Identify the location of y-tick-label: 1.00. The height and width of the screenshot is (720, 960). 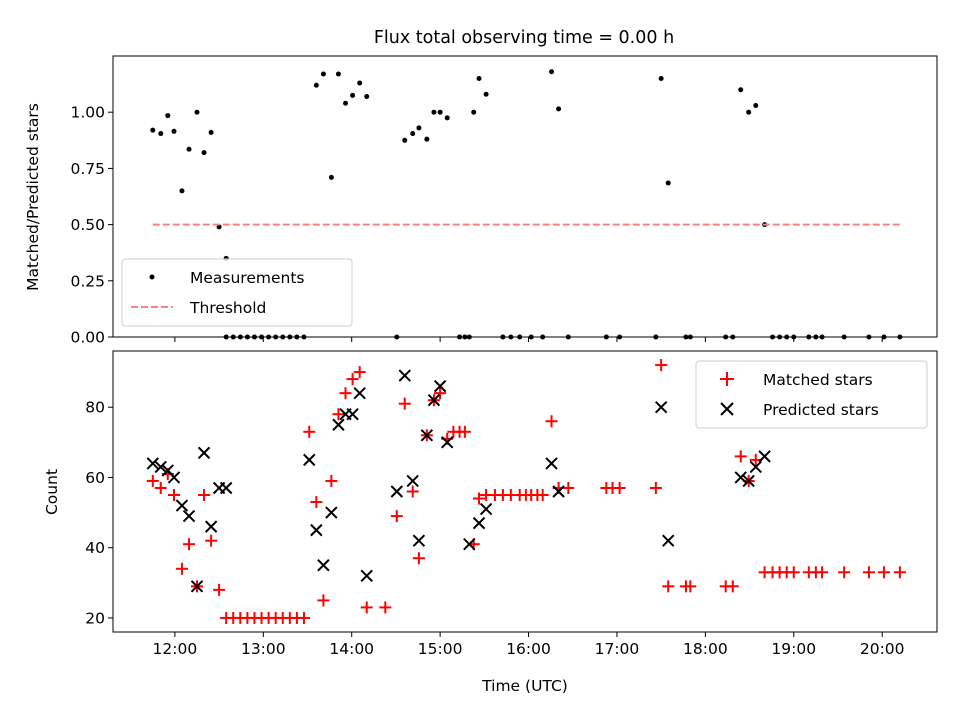
(87, 113).